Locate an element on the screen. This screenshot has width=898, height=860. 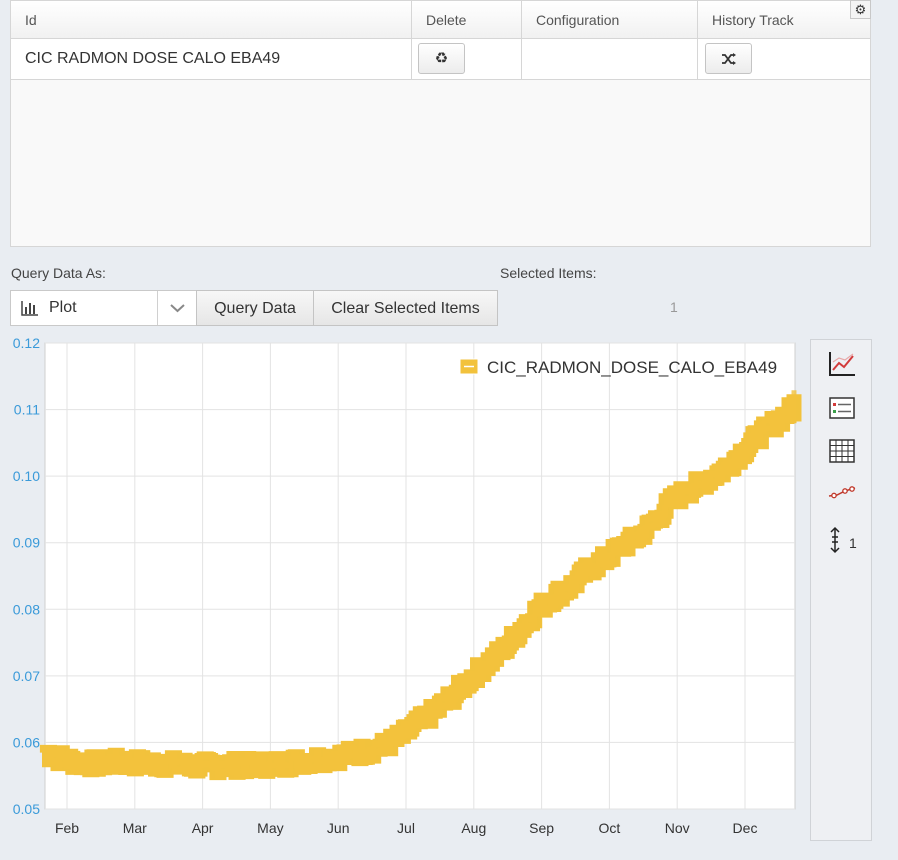
x-tick-label: May is located at coordinates (270, 828).